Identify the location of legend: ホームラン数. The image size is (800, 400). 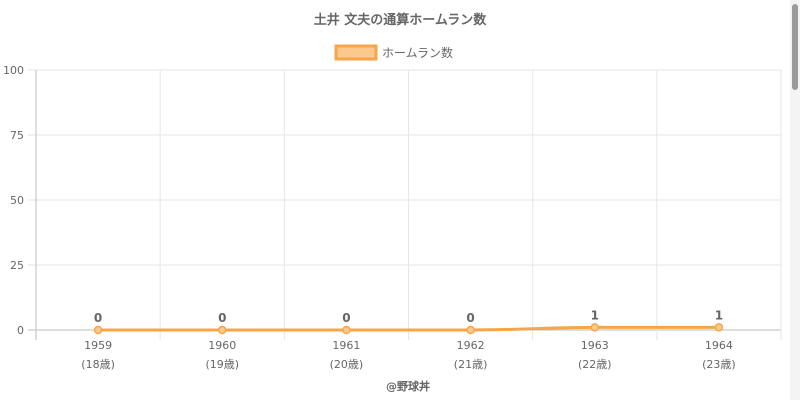
(393, 52).